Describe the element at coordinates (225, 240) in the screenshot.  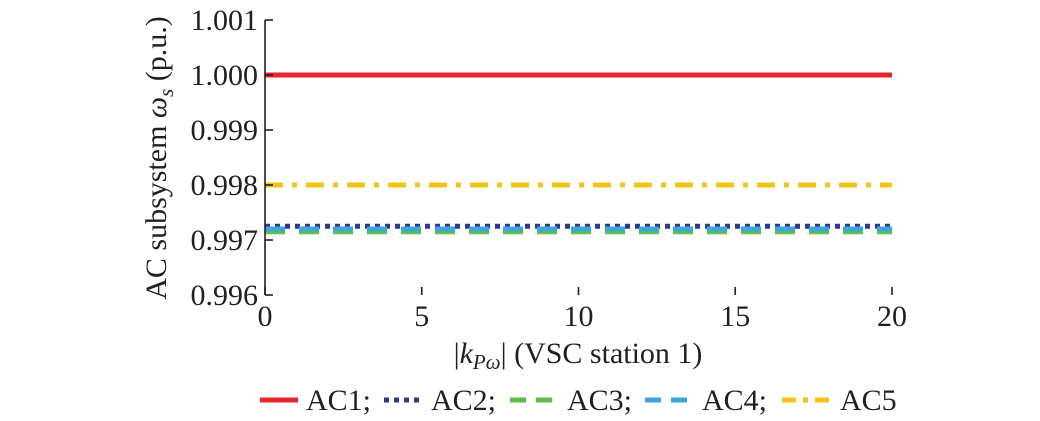
I see `y-tick-label: 0.997` at that location.